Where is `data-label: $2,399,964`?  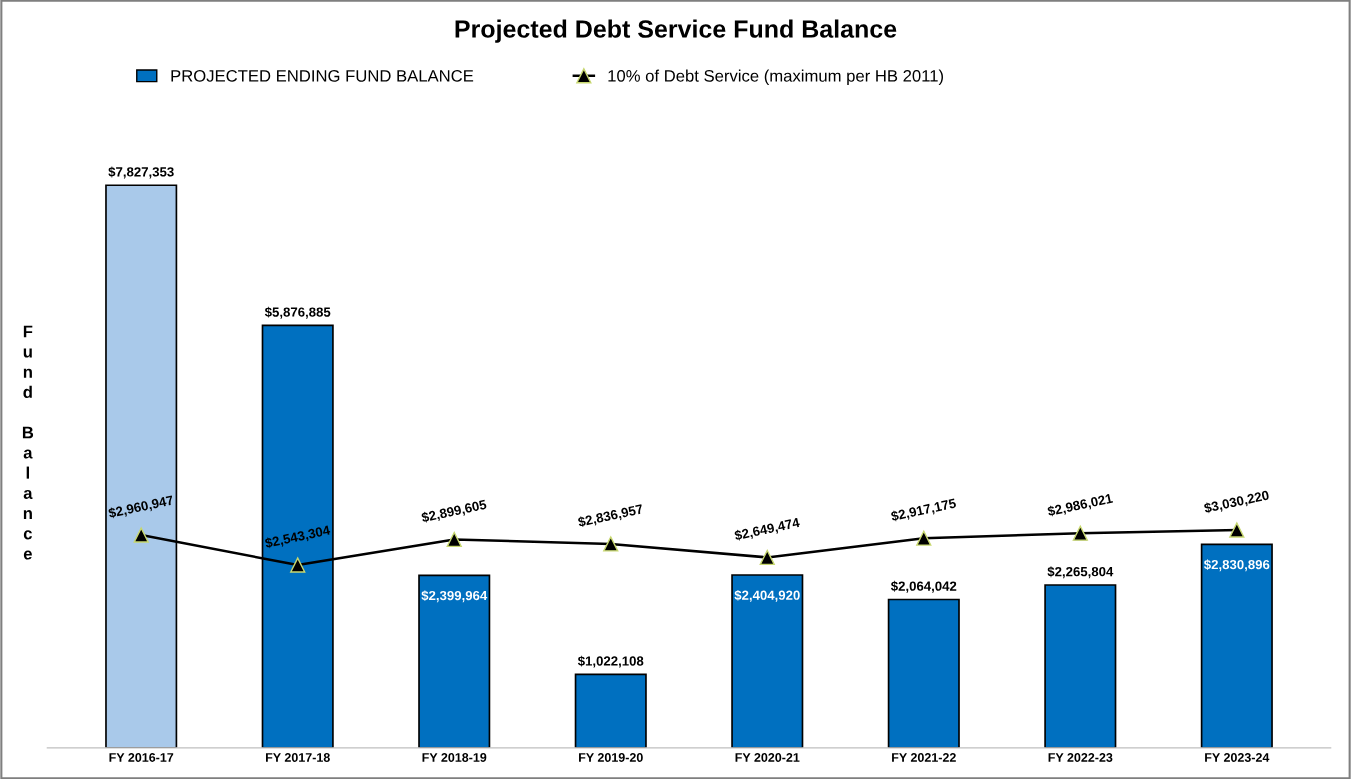 data-label: $2,399,964 is located at coordinates (454, 596).